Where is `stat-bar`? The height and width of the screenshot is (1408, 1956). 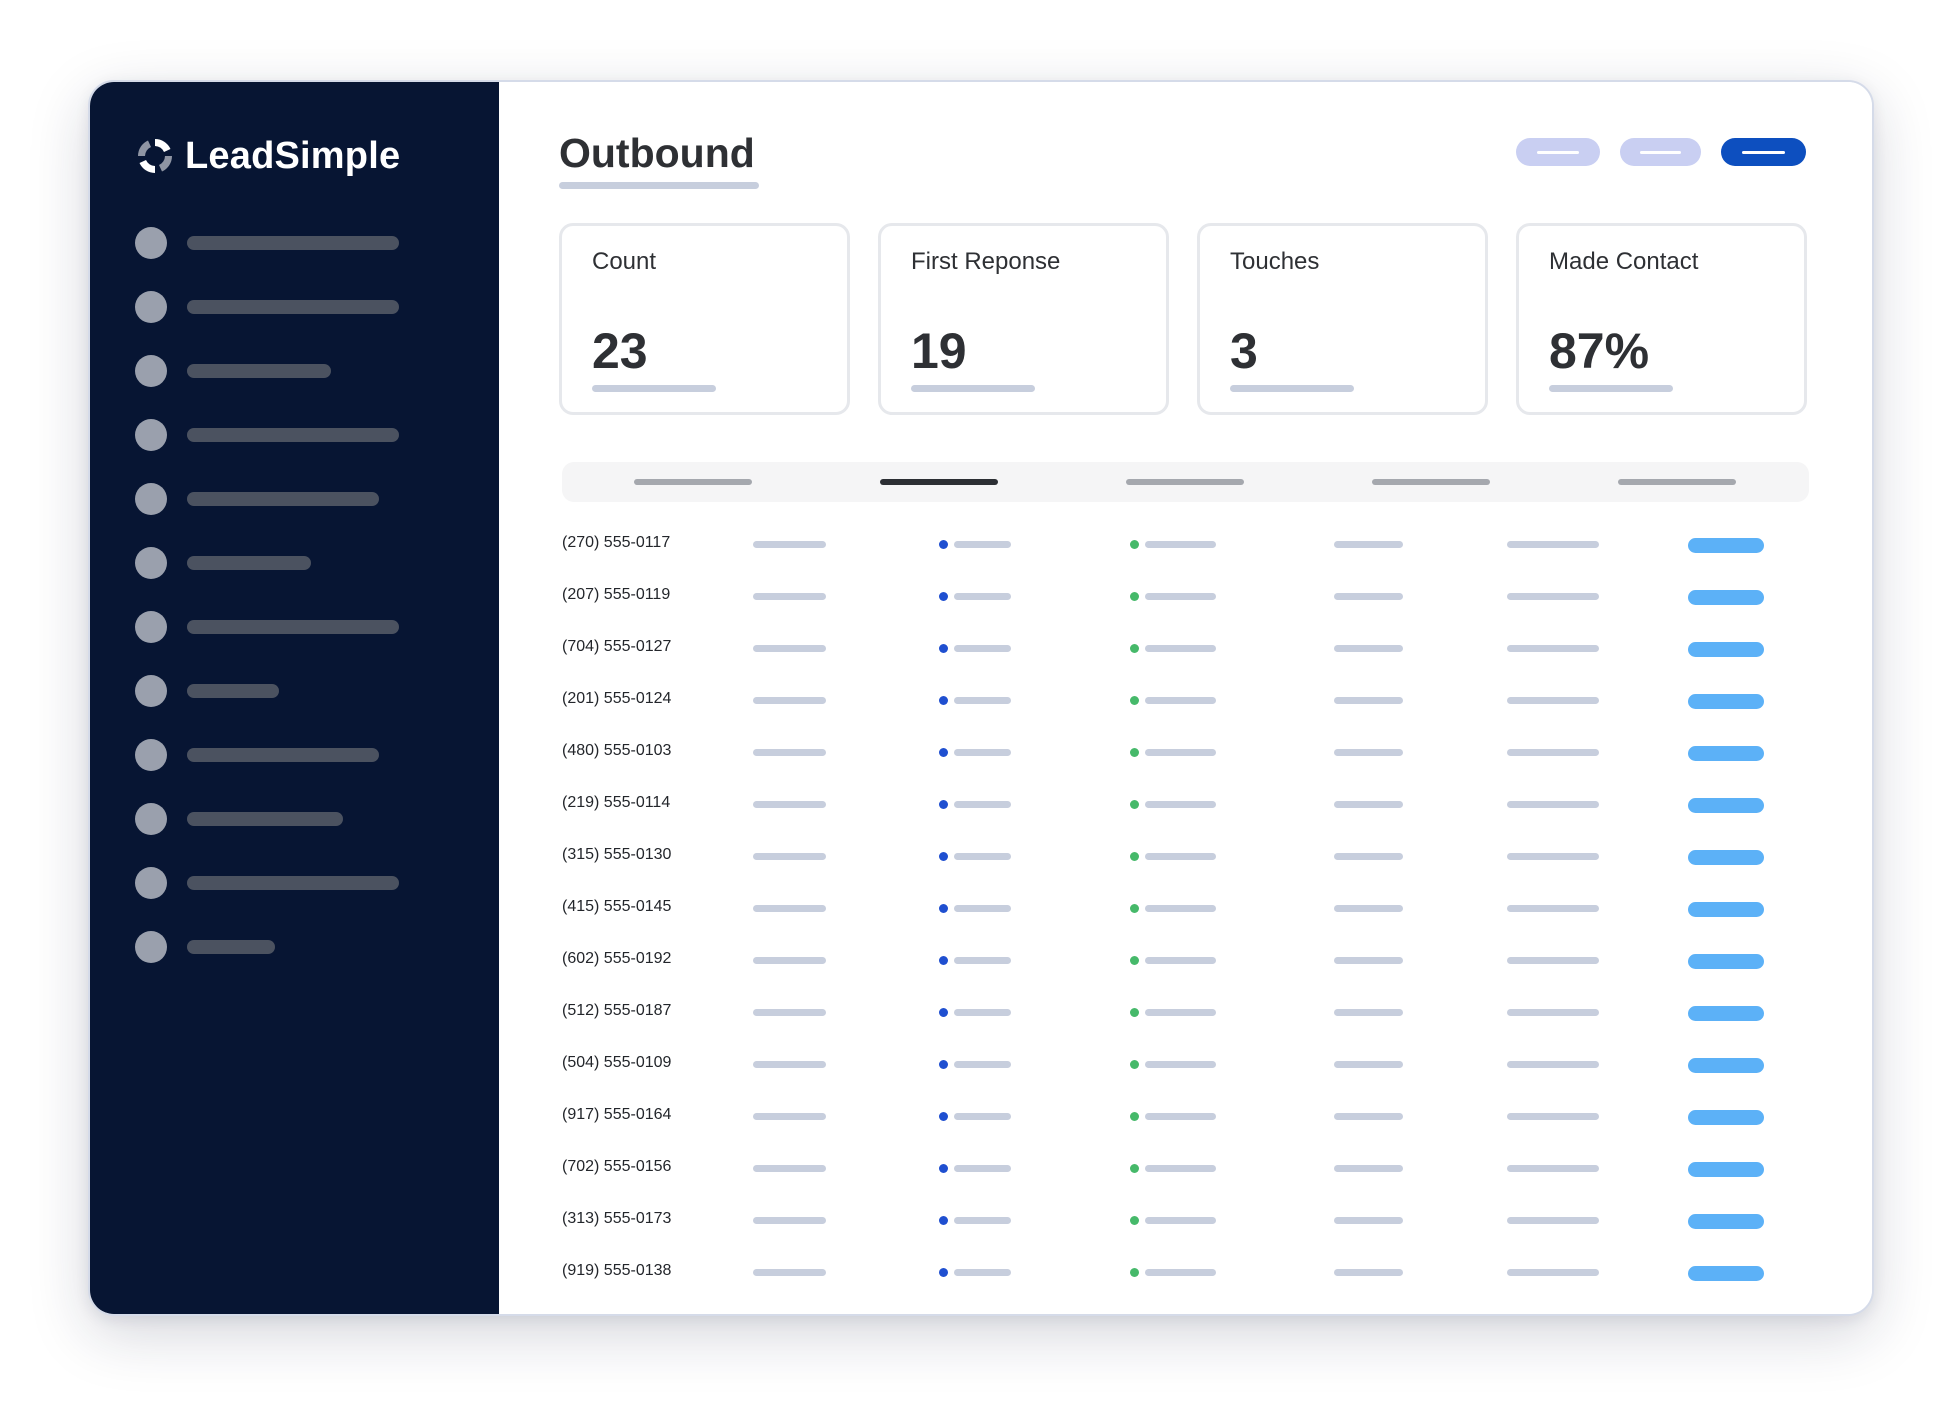
stat-bar is located at coordinates (973, 388).